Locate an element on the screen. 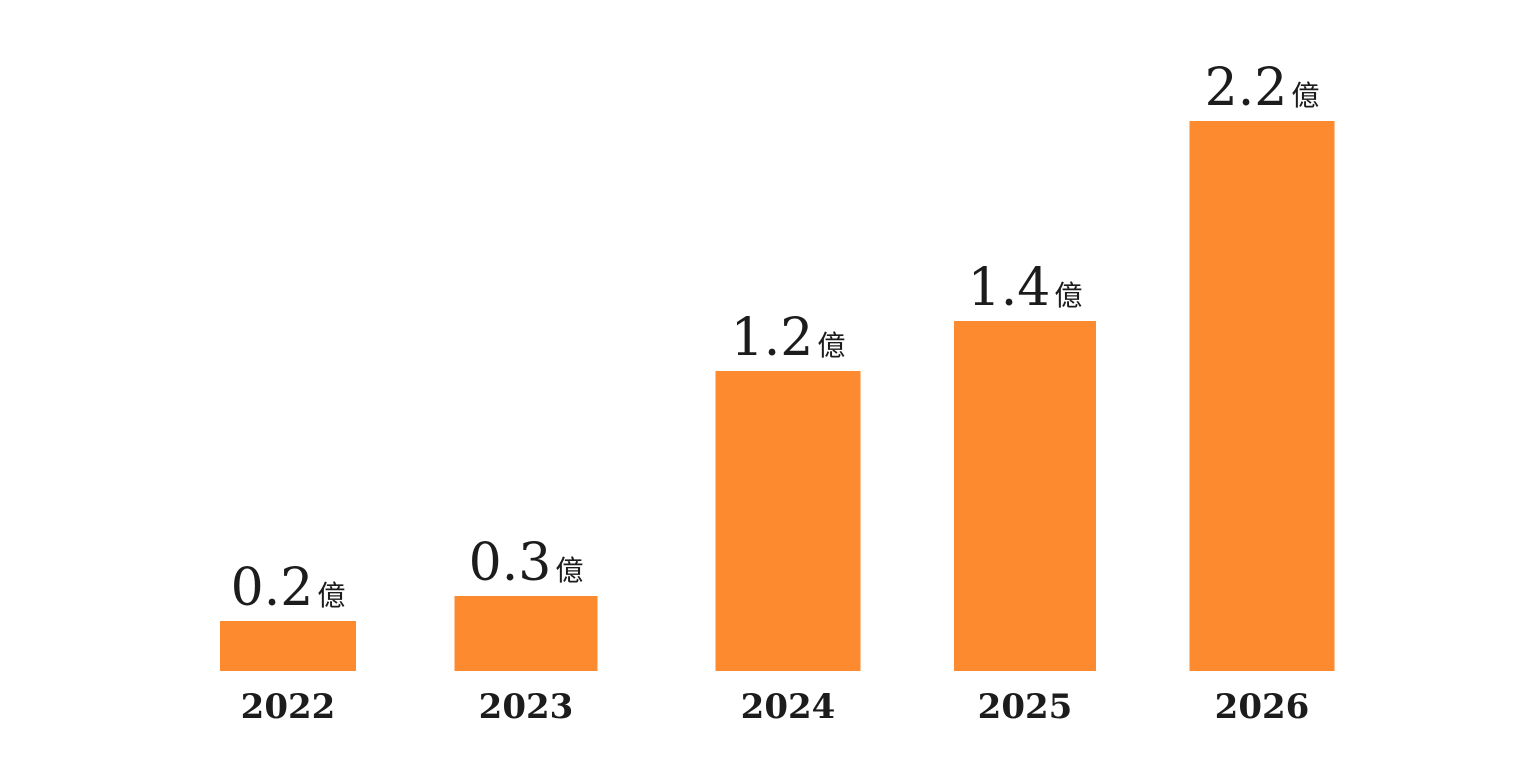 The height and width of the screenshot is (765, 1536). value-label-2025: 1.4 億 is located at coordinates (1025, 288).